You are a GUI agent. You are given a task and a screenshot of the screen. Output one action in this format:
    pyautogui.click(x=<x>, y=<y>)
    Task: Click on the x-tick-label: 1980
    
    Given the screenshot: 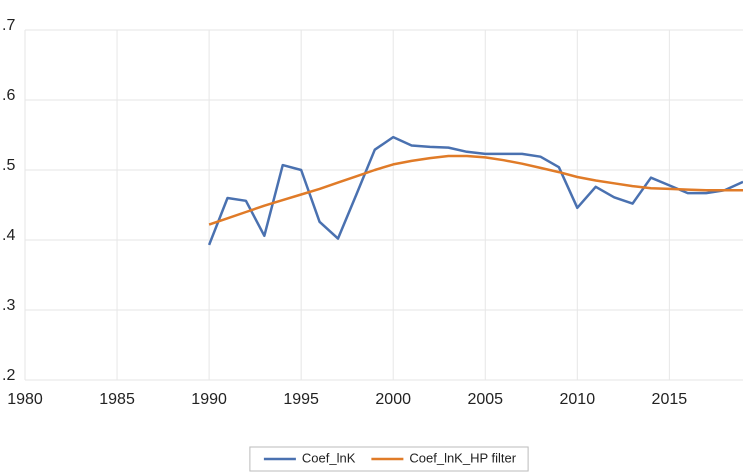 What is the action you would take?
    pyautogui.click(x=25, y=399)
    